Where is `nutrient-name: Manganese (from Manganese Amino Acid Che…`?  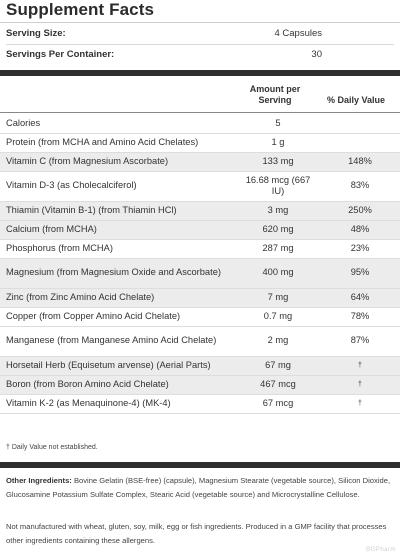
nutrient-name: Manganese (from Manganese Amino Acid Che… is located at coordinates (119, 341).